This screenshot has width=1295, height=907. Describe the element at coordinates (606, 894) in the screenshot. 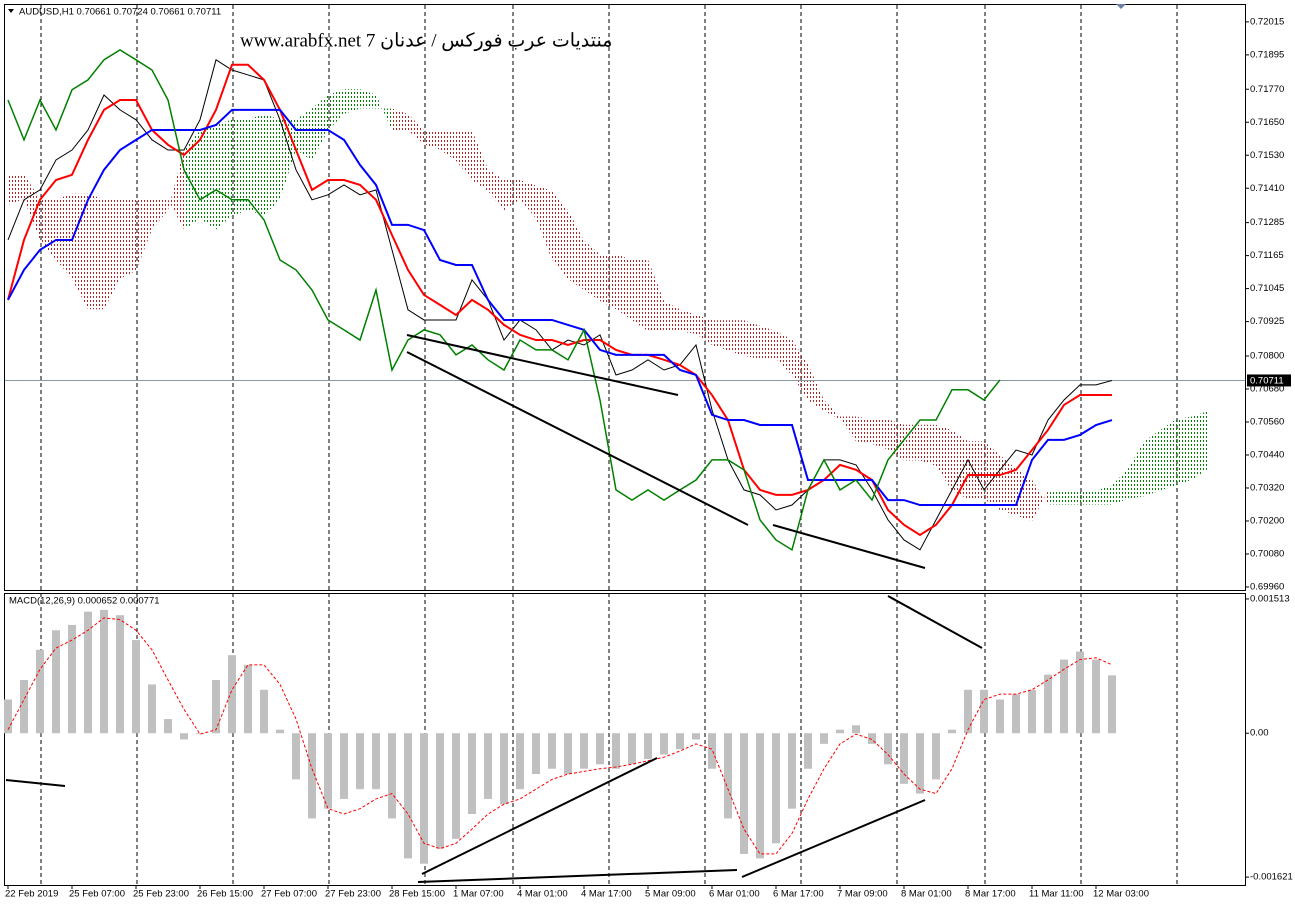

I see `x-tick-label: 4 Mar 17:00` at that location.